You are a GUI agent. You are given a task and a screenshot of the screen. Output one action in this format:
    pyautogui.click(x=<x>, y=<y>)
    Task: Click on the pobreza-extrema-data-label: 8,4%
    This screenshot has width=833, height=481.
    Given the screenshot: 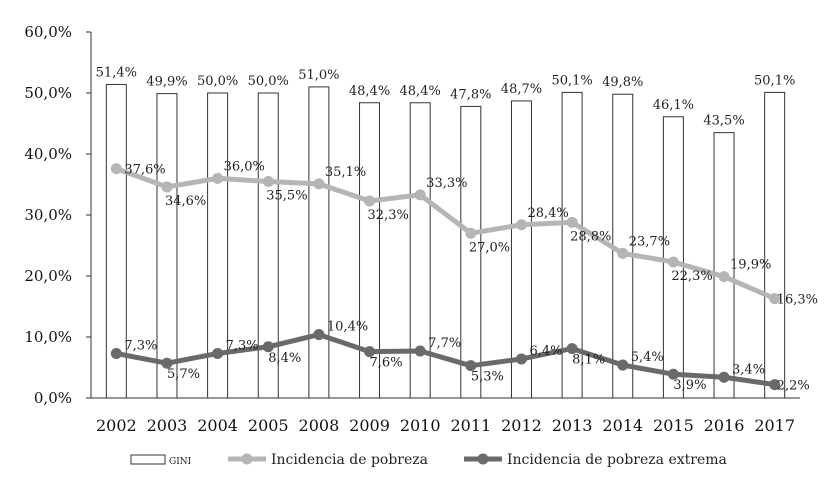 What is the action you would take?
    pyautogui.click(x=284, y=358)
    